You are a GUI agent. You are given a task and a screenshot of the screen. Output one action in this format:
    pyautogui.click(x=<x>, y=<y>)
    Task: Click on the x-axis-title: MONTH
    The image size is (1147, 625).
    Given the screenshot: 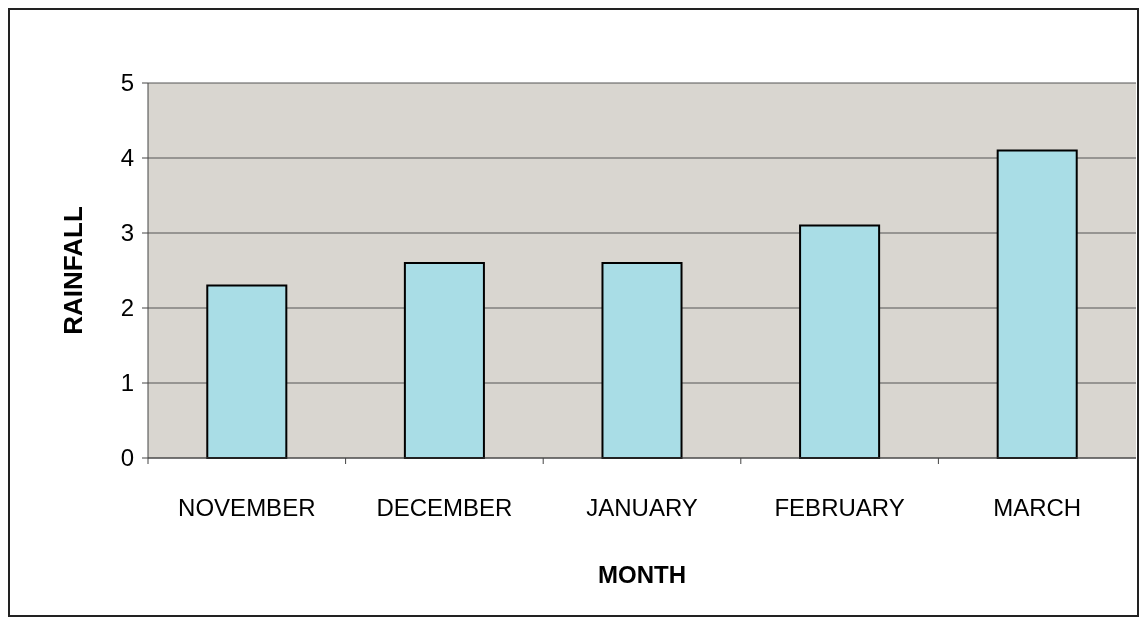 What is the action you would take?
    pyautogui.click(x=642, y=574)
    